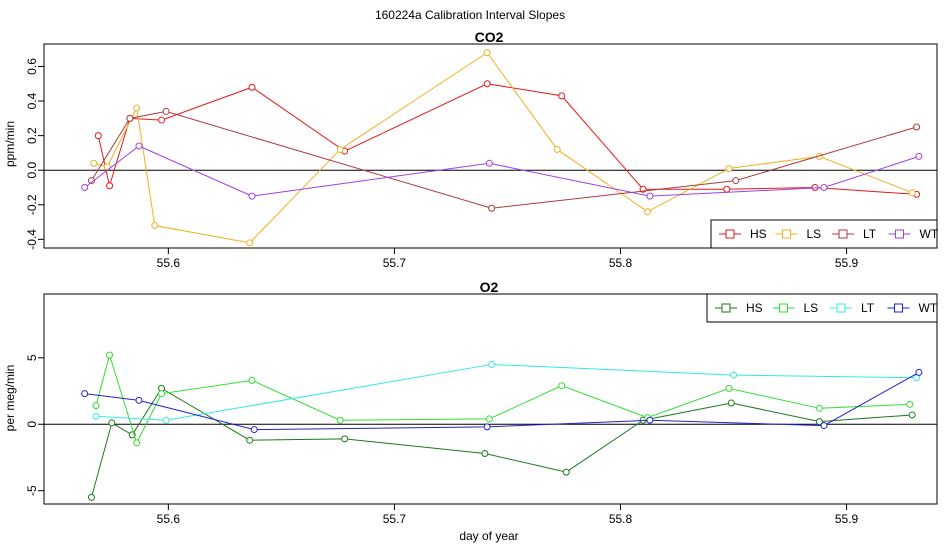 This screenshot has width=950, height=550. What do you see at coordinates (32, 357) in the screenshot?
I see `o2-y-tick-label: 5` at bounding box center [32, 357].